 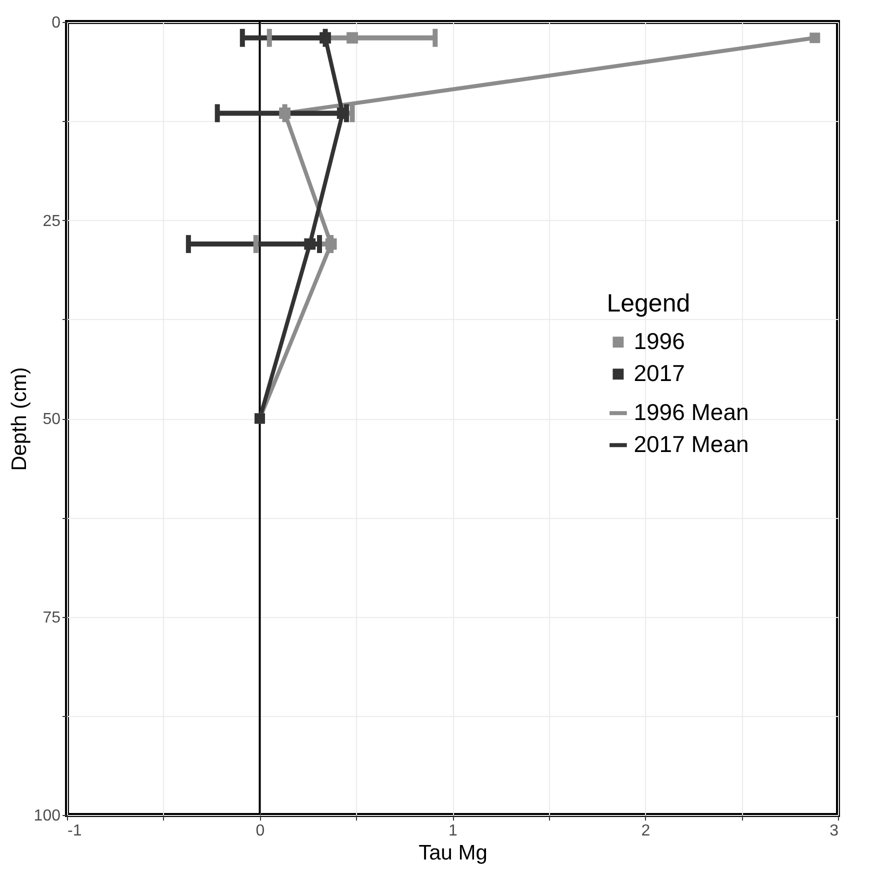 What do you see at coordinates (51, 221) in the screenshot?
I see `y-tick-label: 25` at bounding box center [51, 221].